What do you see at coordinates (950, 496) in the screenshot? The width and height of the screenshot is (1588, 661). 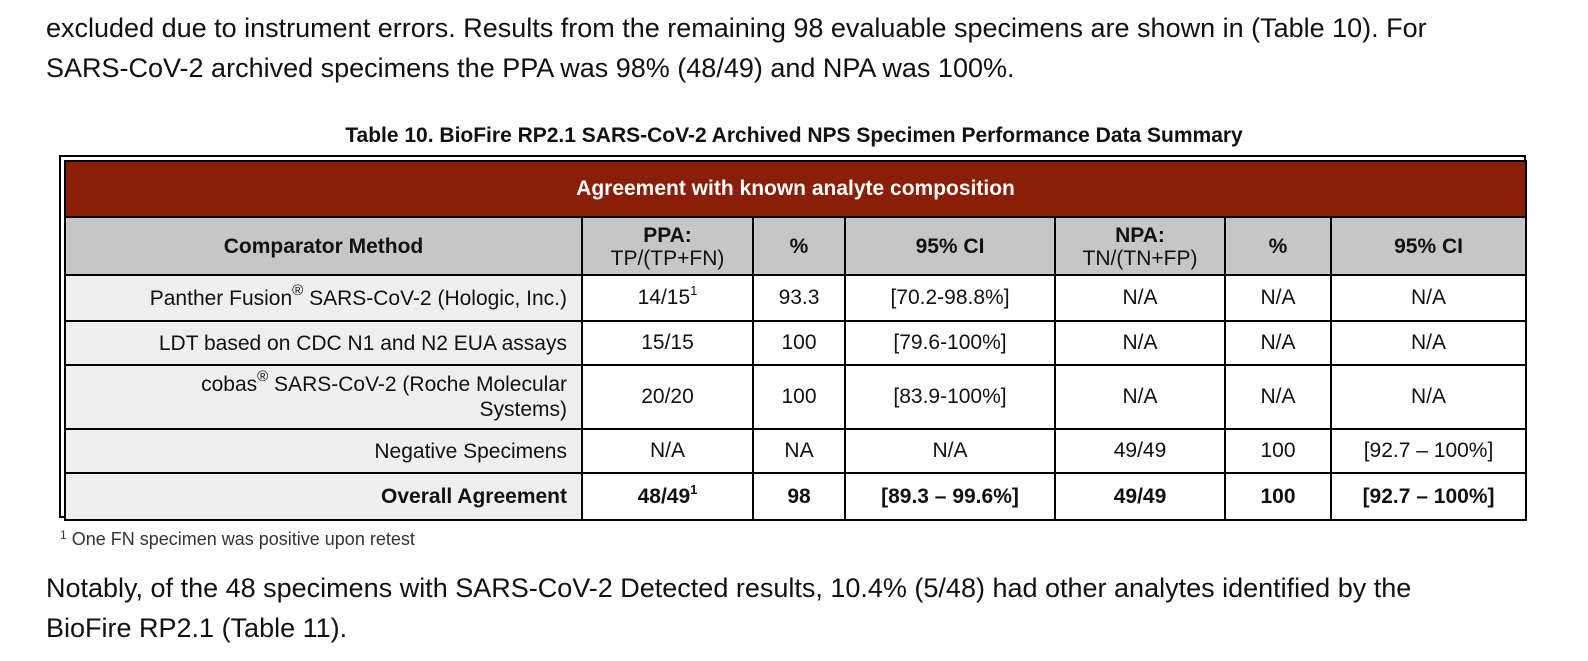 I see `row-ppa-ci: [89.3 – 99.6%]` at bounding box center [950, 496].